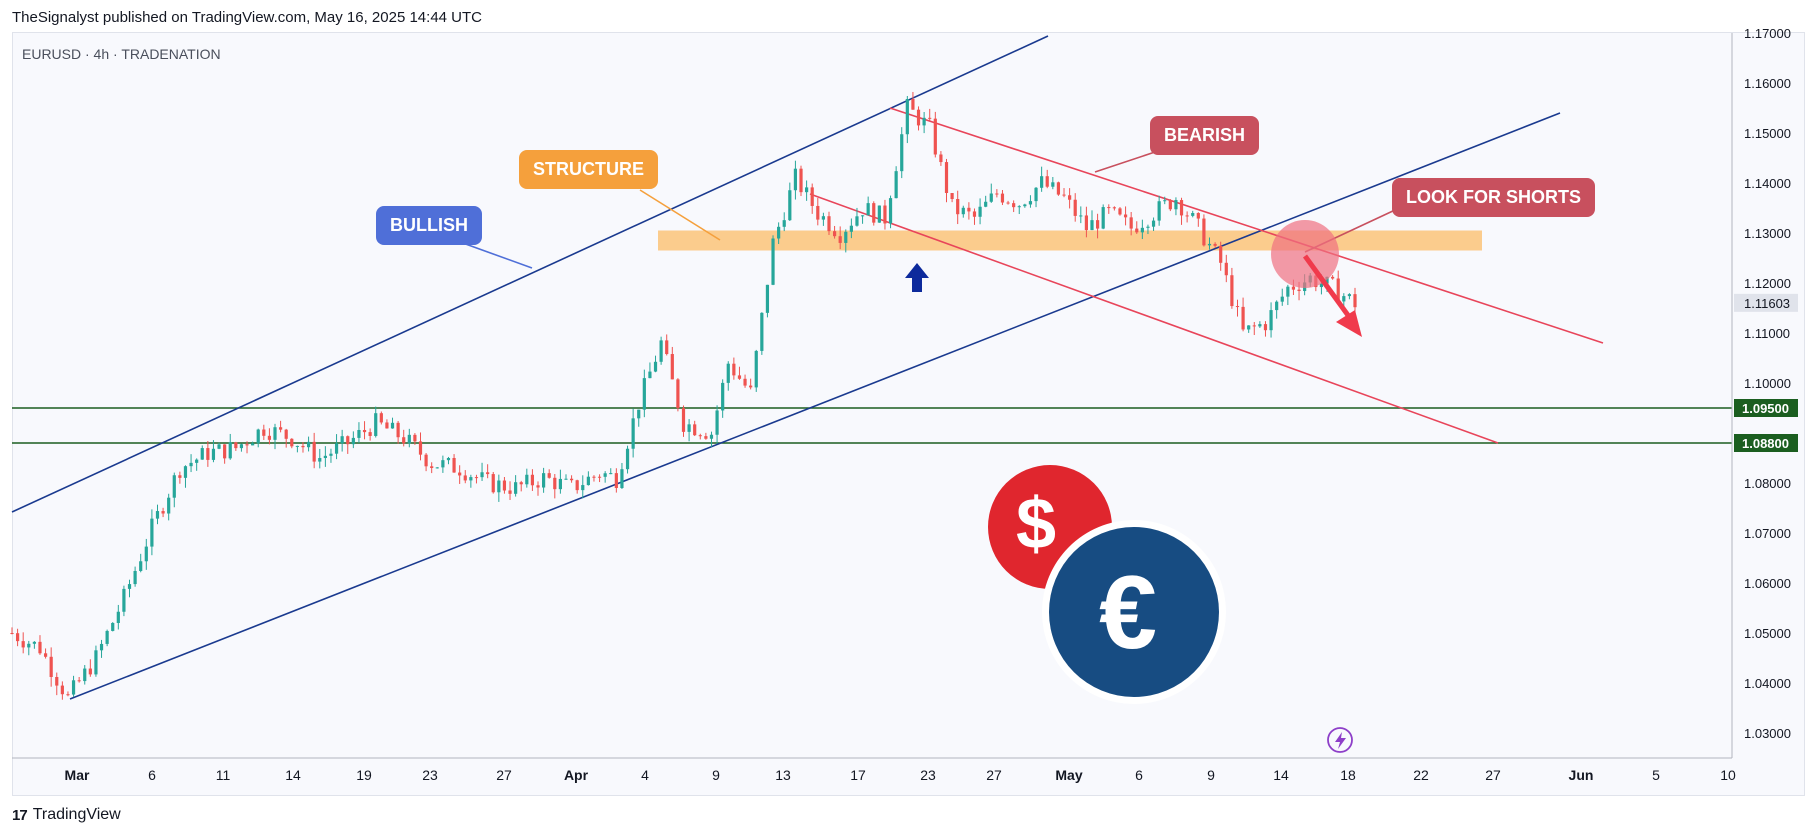 The image size is (1815, 837). What do you see at coordinates (858, 775) in the screenshot?
I see `x-tick-label: 17` at bounding box center [858, 775].